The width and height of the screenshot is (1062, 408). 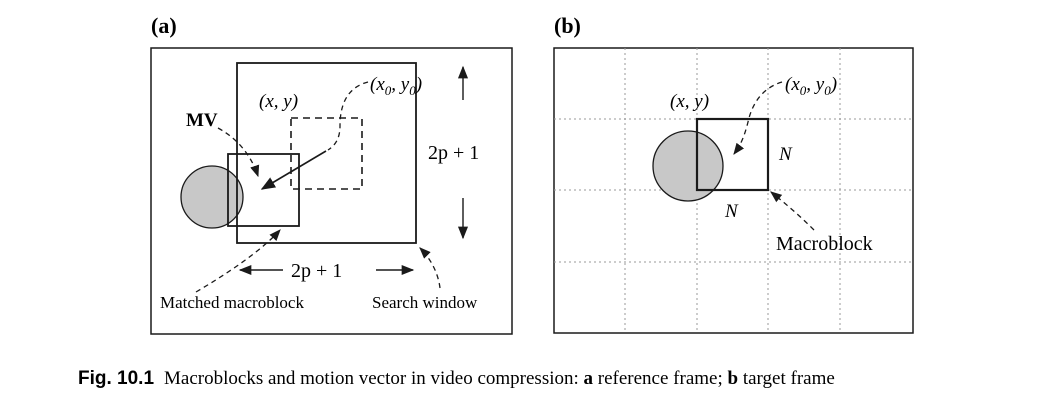 I want to click on panel-a-label: (a), so click(x=164, y=25).